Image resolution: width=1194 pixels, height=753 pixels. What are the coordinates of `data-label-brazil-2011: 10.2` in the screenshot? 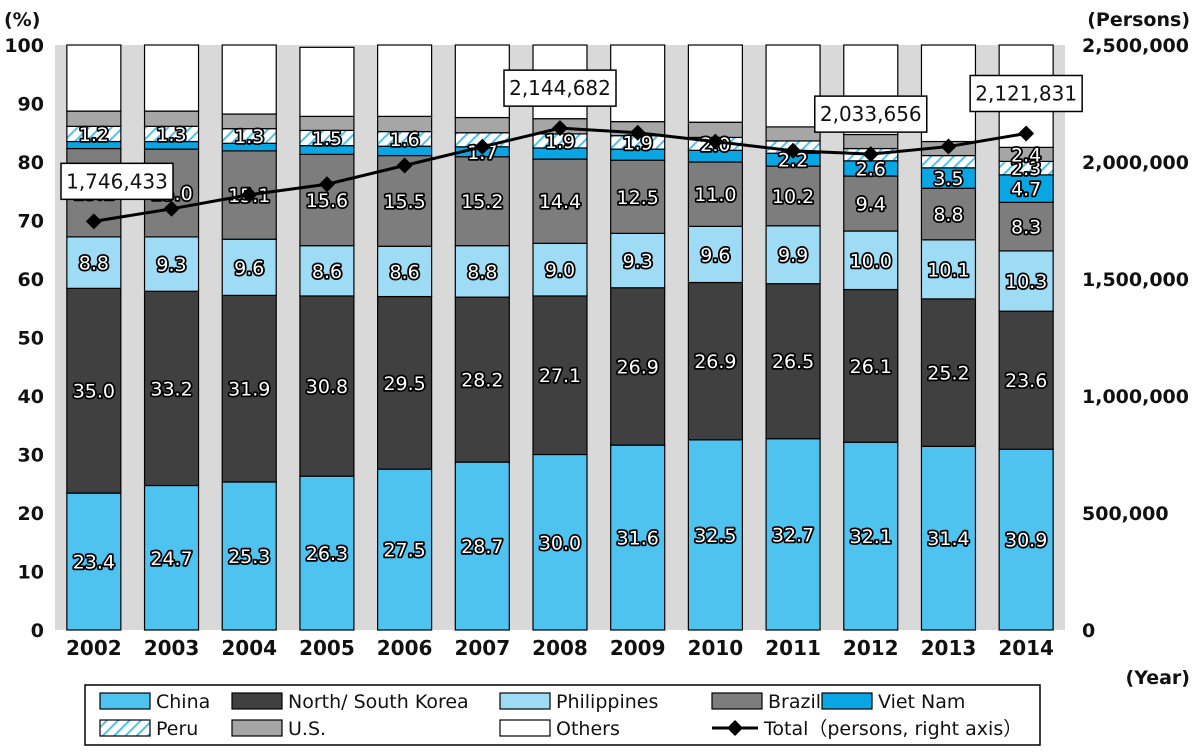 It's located at (793, 197).